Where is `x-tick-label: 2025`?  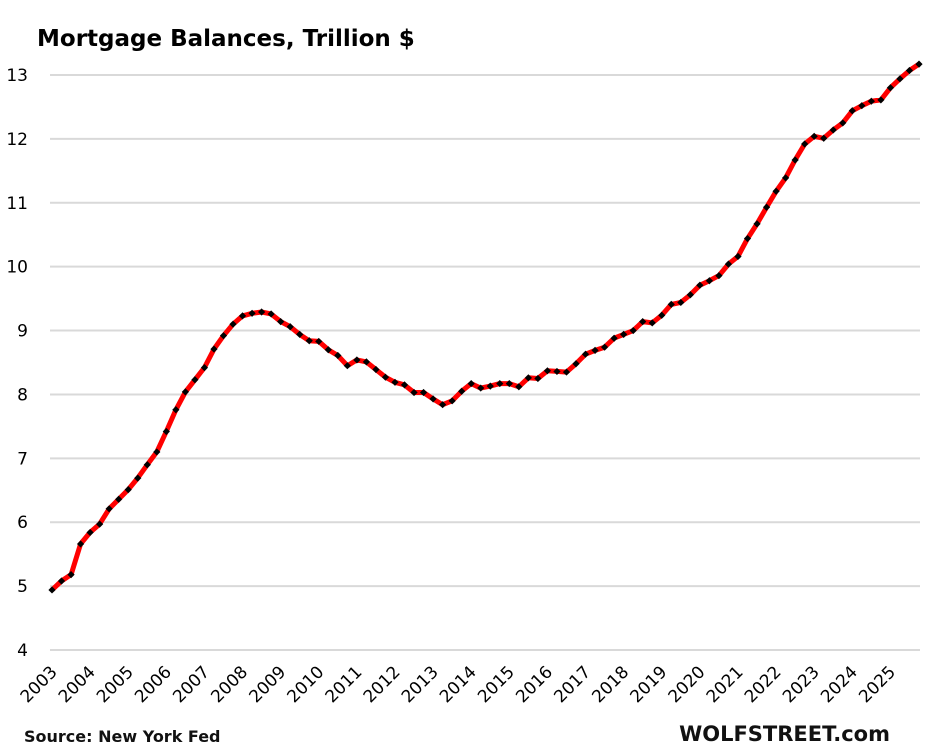
x-tick-label: 2025 is located at coordinates (877, 684).